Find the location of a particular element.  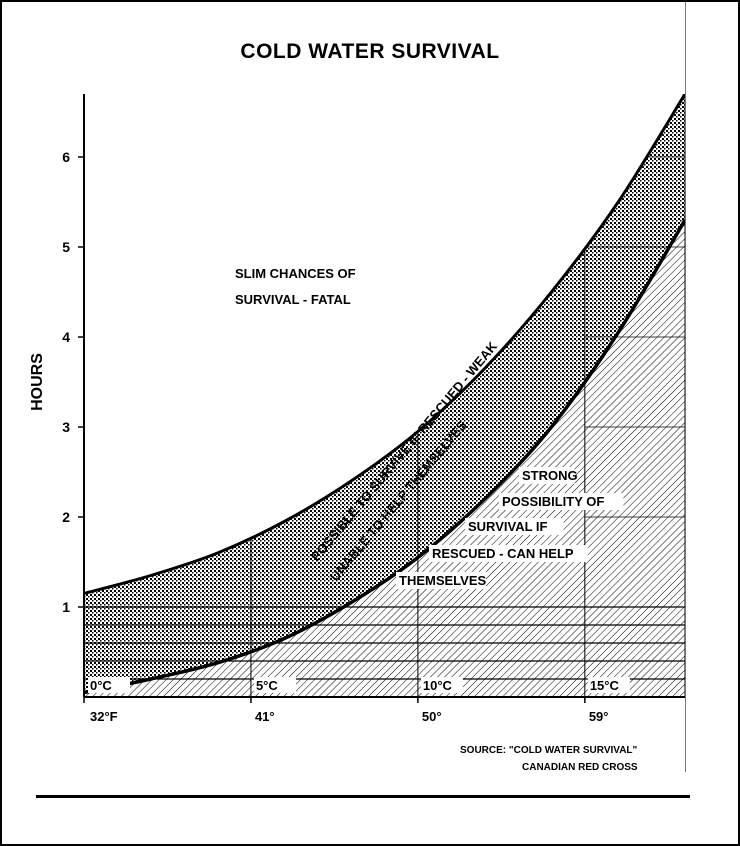

source-line-1: SOURCE: "COLD WATER SURVIVAL" is located at coordinates (549, 750).